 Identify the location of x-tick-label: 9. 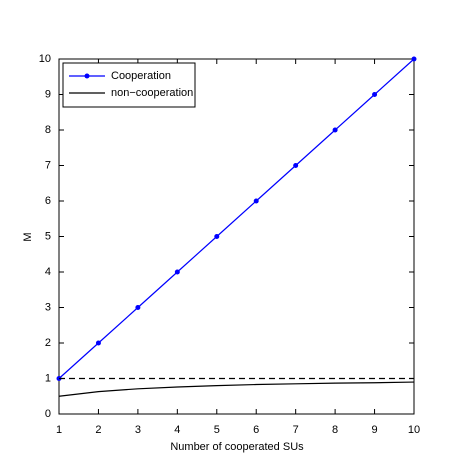
(374, 430).